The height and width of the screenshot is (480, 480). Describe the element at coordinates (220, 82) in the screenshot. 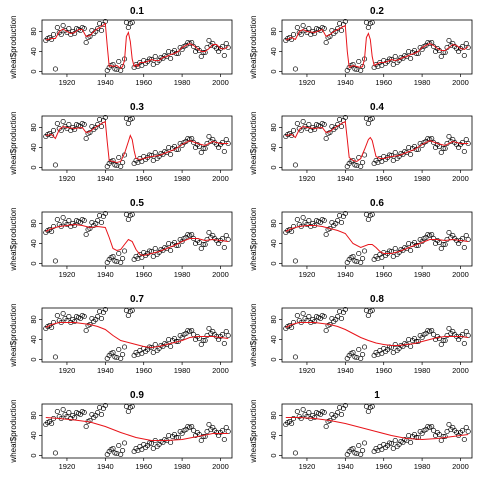

I see `x-tick-label: 2000` at that location.